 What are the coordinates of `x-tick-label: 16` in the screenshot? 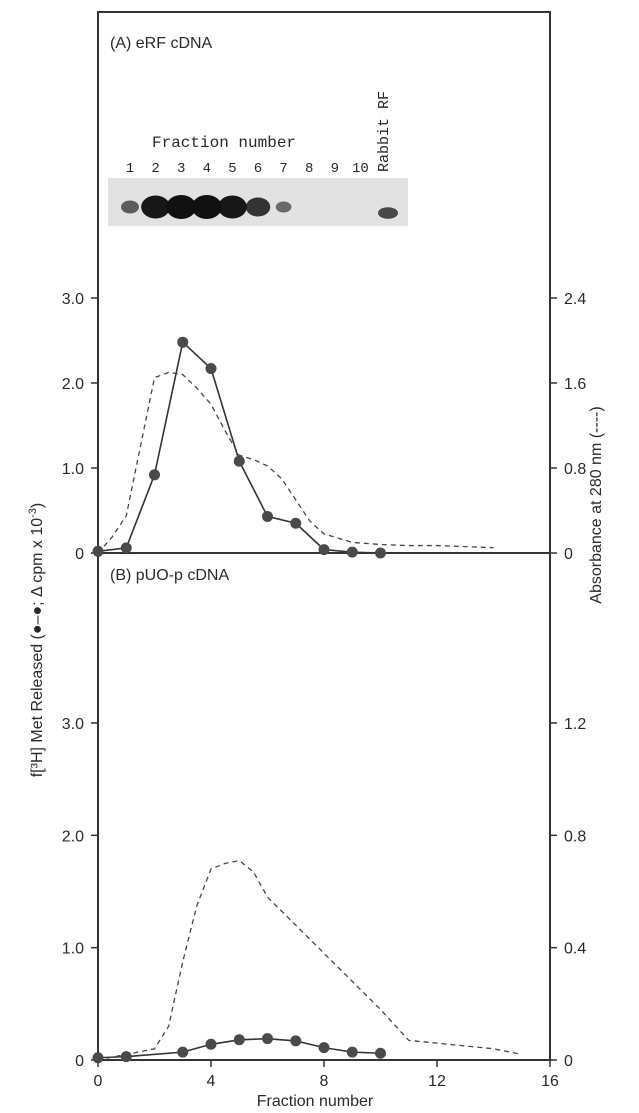 It's located at (550, 1081).